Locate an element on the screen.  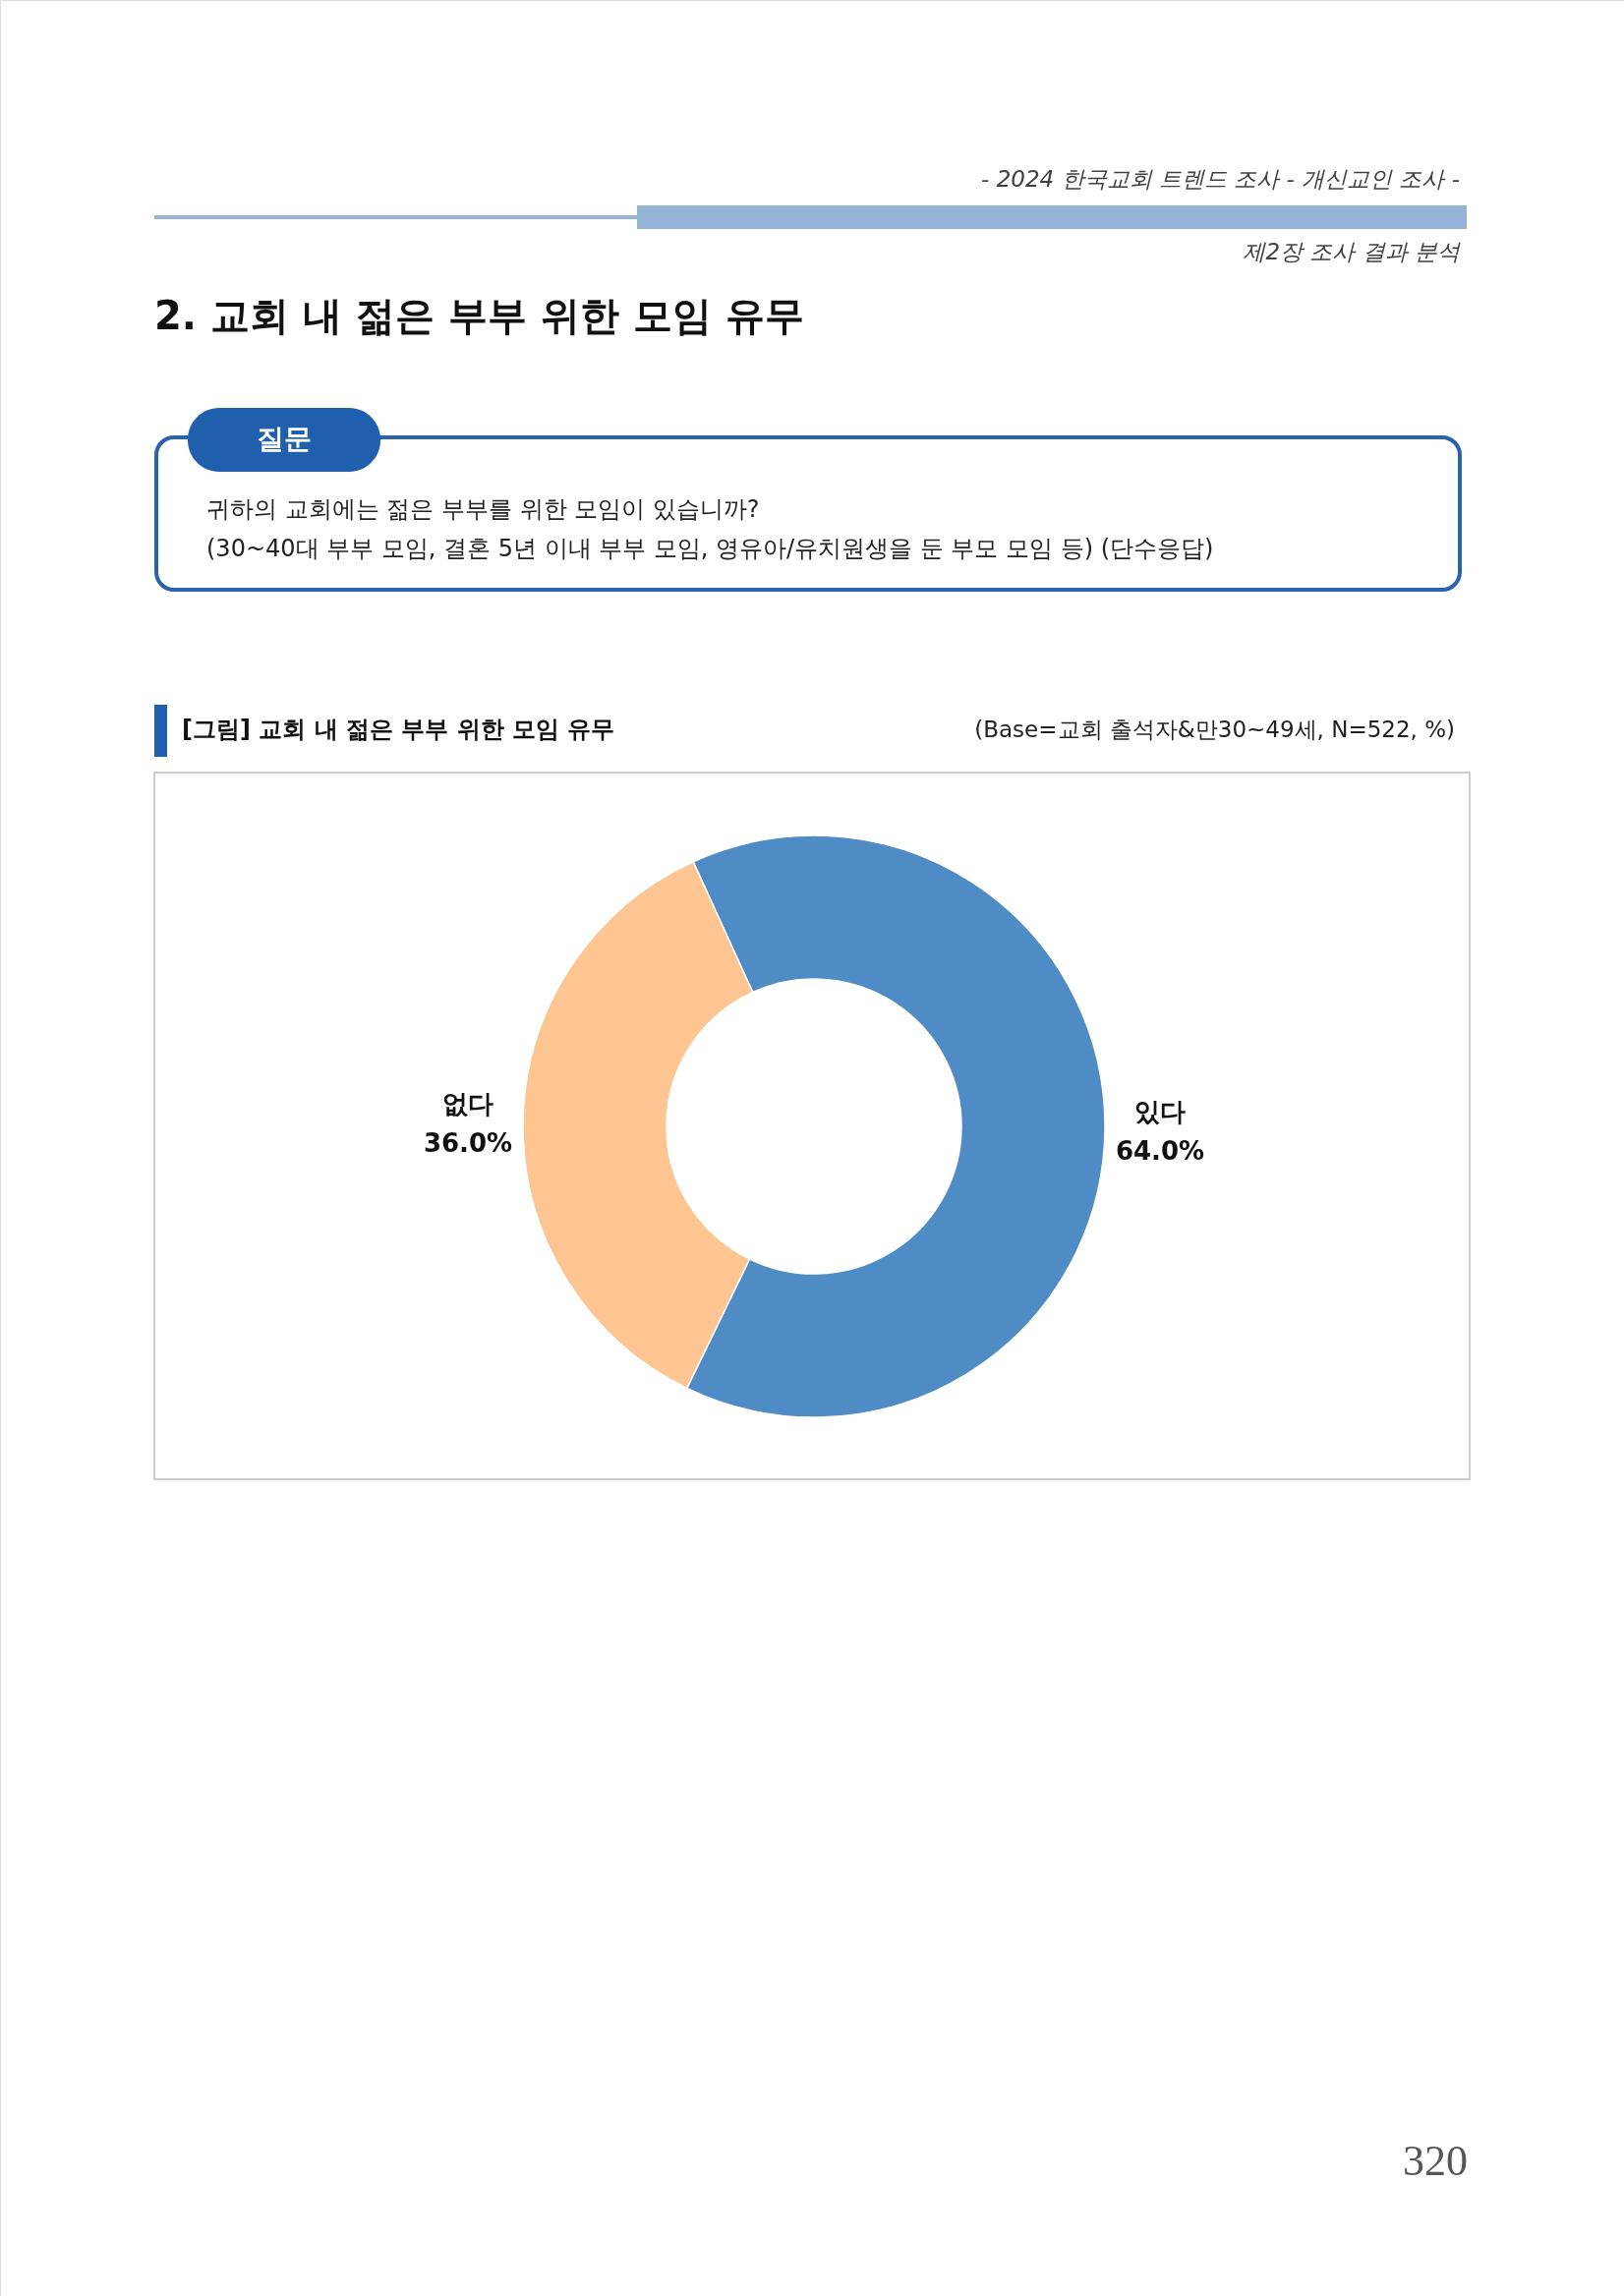
text: 2. 교회 내 젊은 부부 위한 모임 유무 is located at coordinates (479, 316).